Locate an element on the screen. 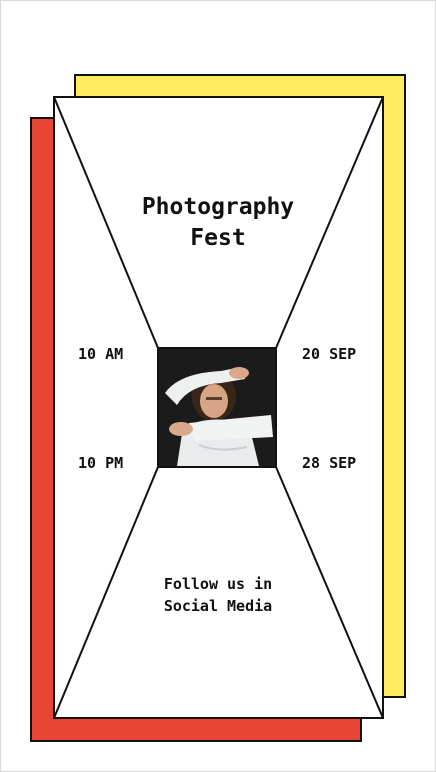  title-line-1: Photography is located at coordinates (218, 207).